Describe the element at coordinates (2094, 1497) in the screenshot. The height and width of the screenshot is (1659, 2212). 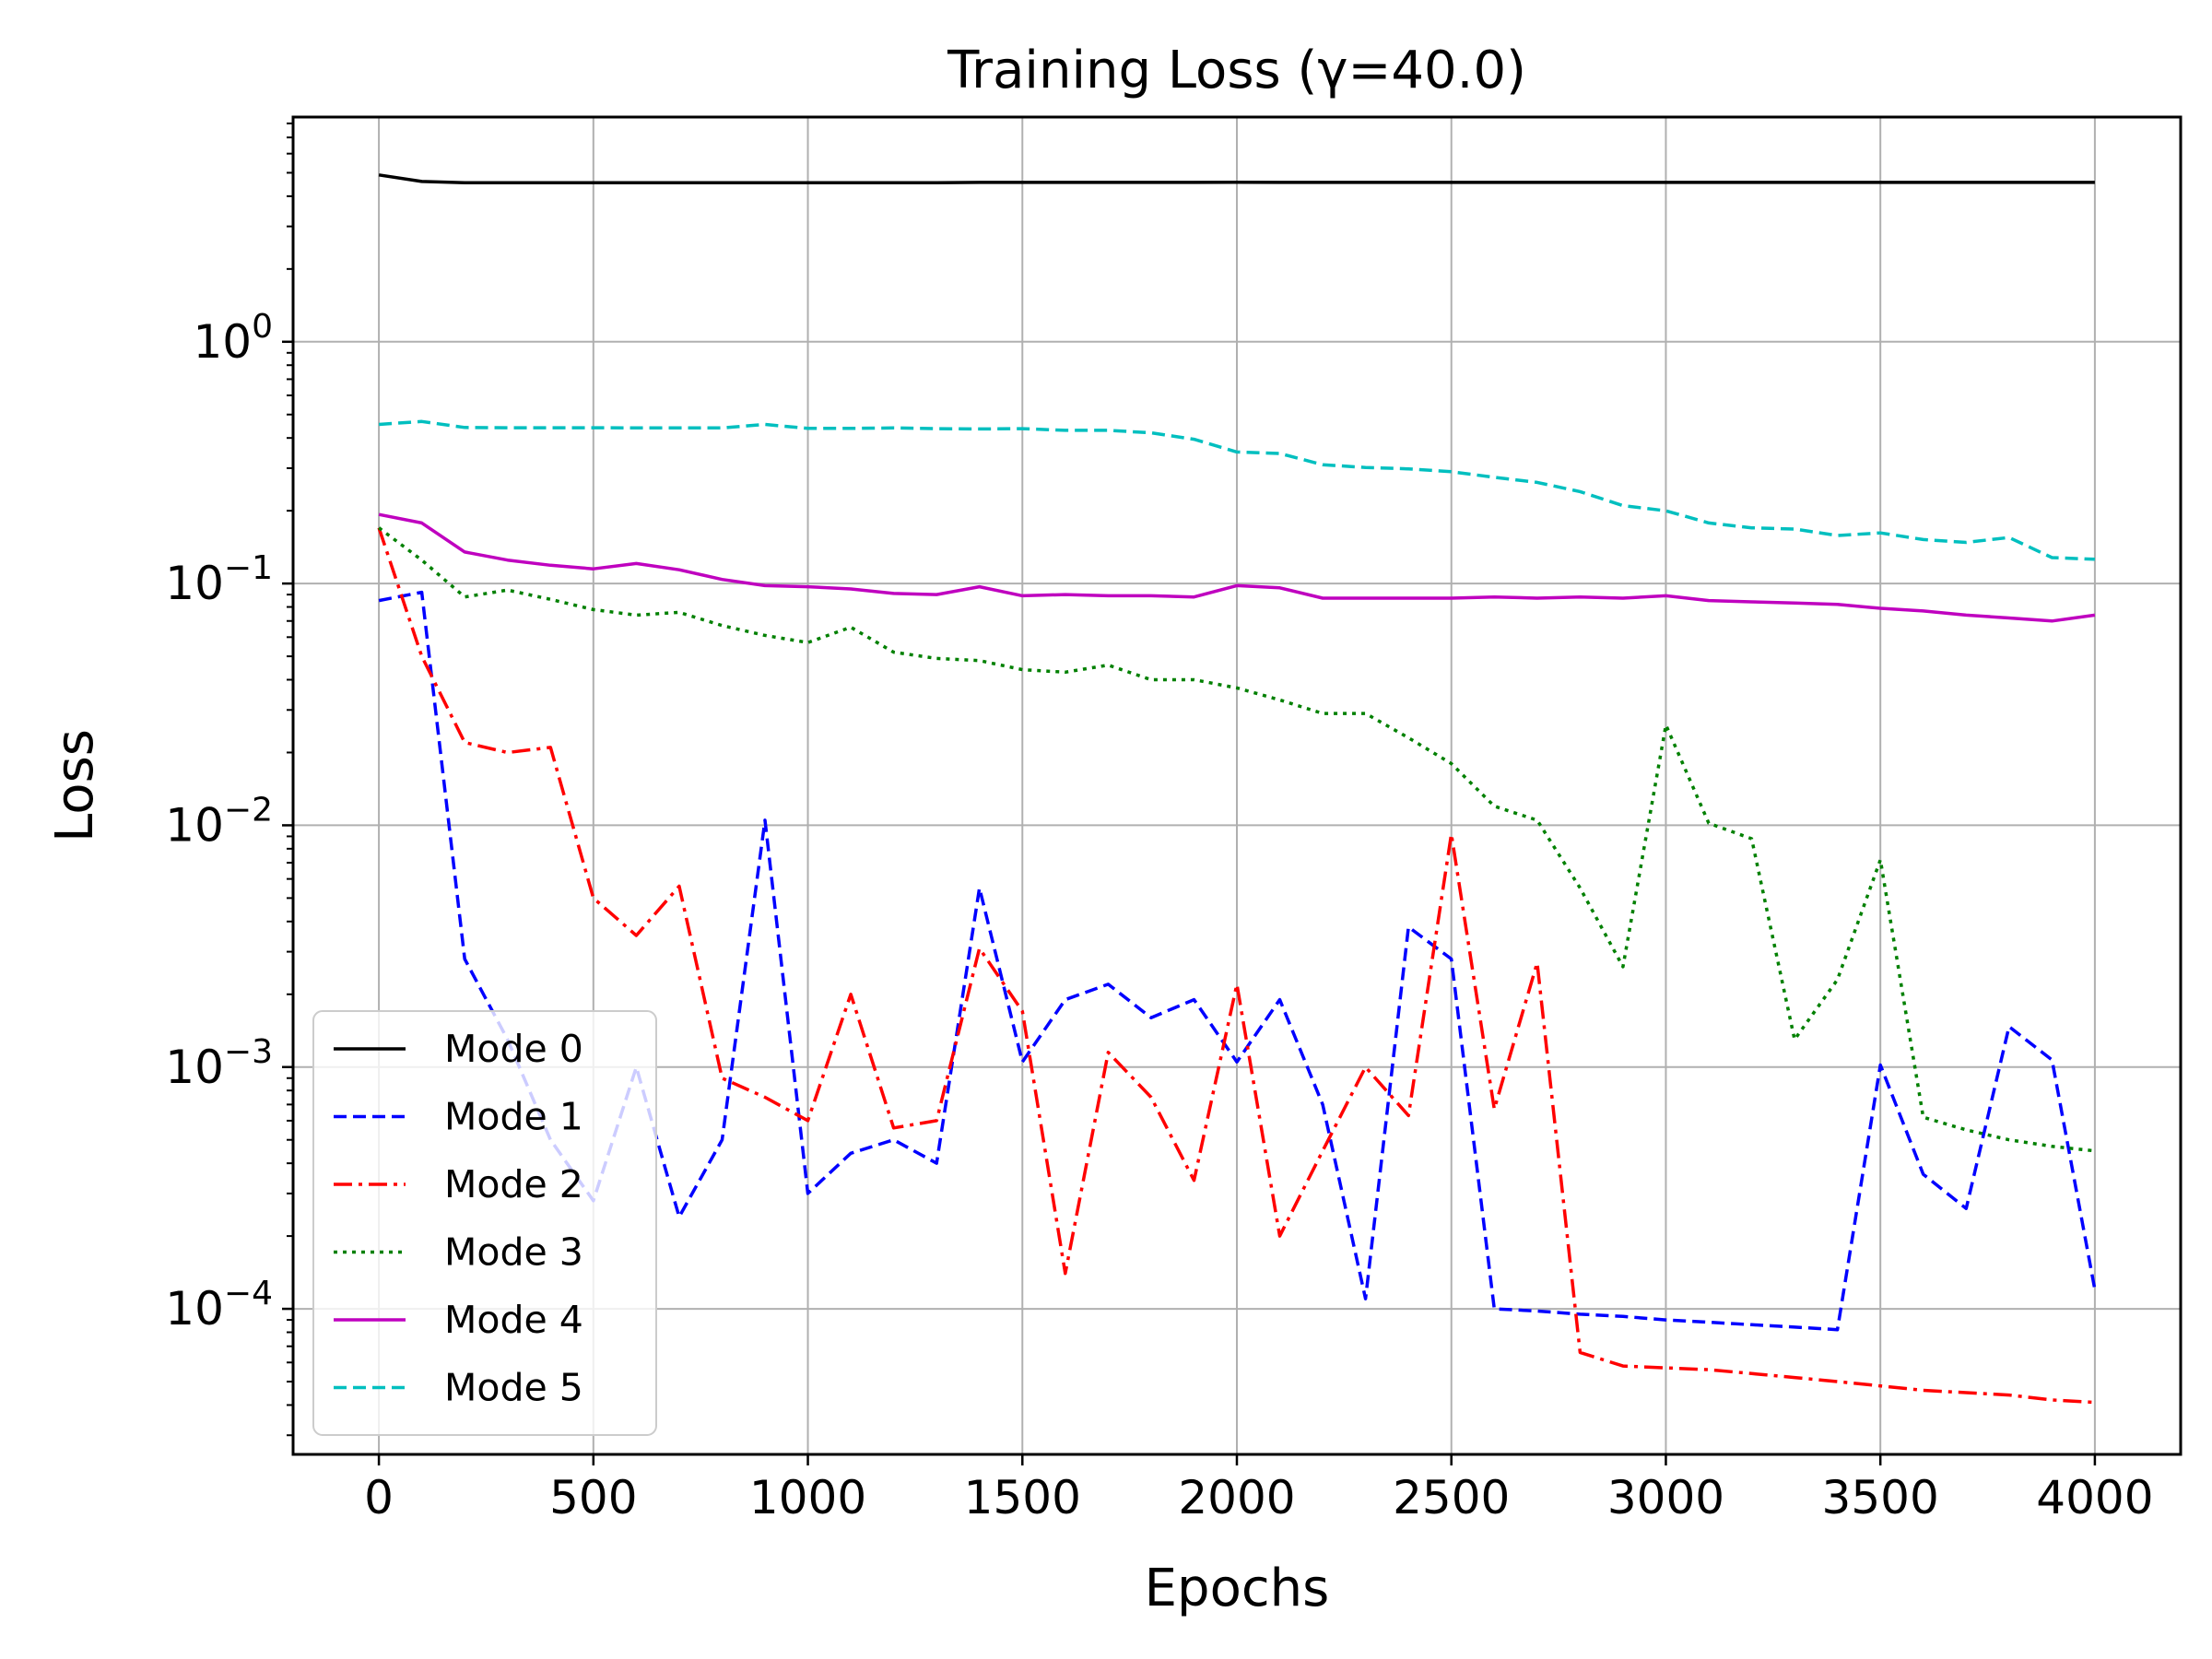
I see `x-tick-label: 4000` at that location.